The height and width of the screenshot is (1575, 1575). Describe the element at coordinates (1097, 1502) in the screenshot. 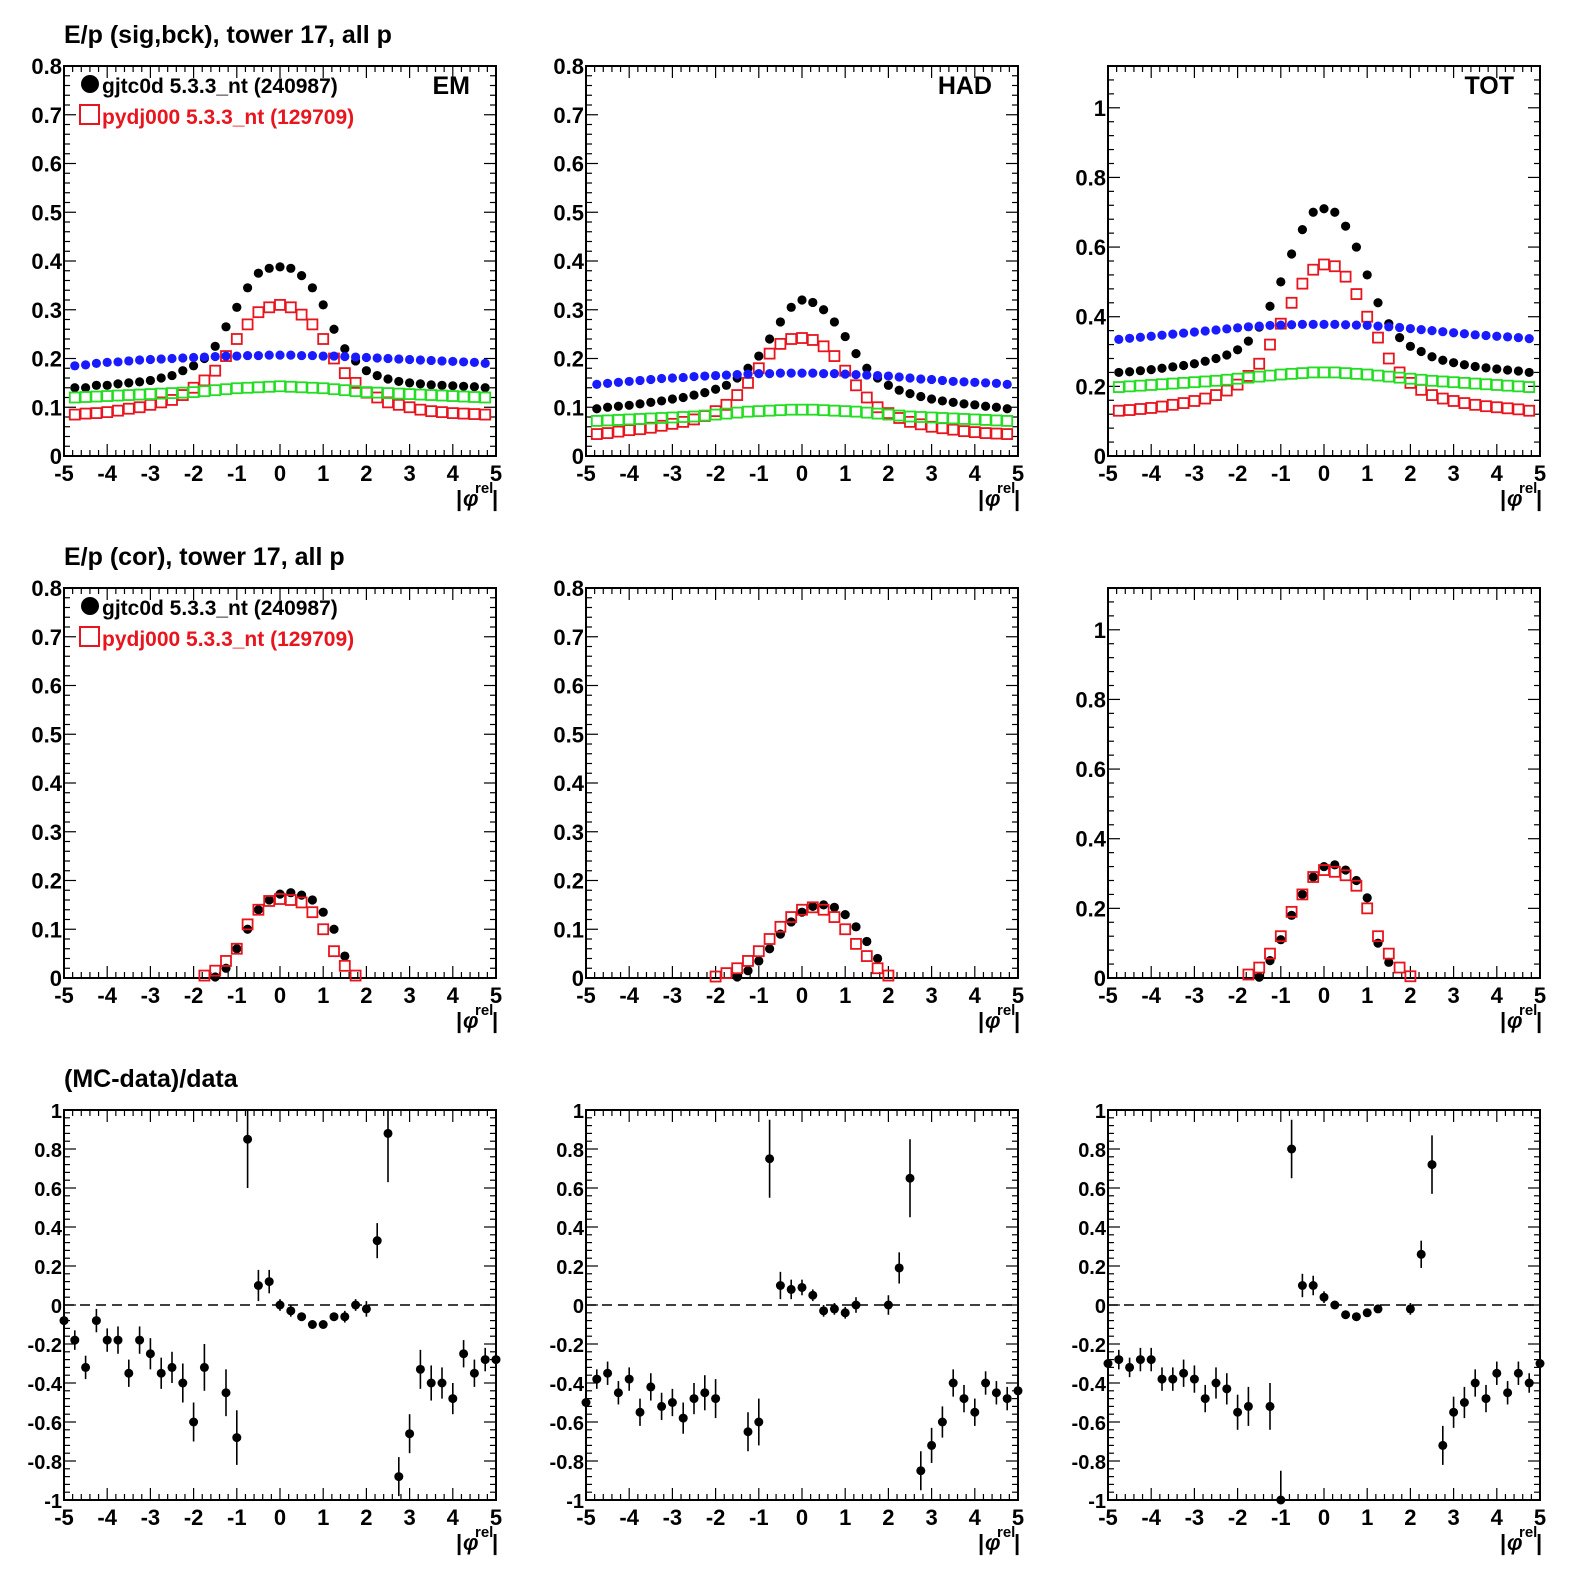

I see `y-tick-label: -1` at that location.